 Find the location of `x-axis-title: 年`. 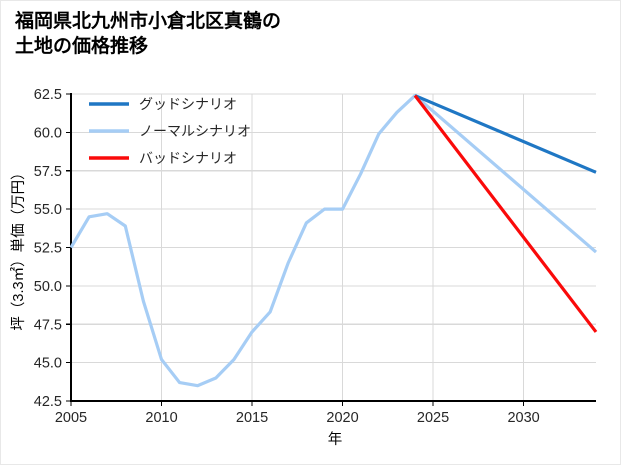

x-axis-title: 年 is located at coordinates (335, 439).